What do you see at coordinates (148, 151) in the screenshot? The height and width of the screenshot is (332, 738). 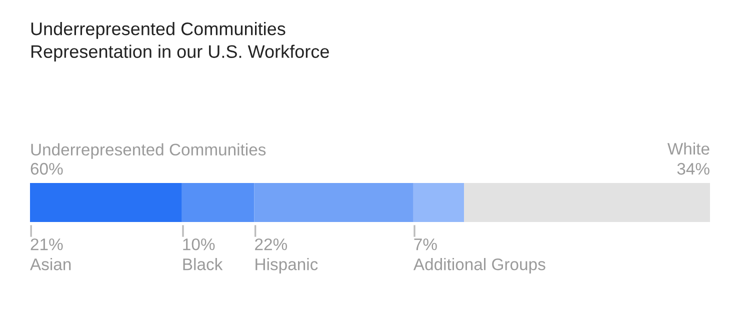 I see `text: Underrepresented Communities` at bounding box center [148, 151].